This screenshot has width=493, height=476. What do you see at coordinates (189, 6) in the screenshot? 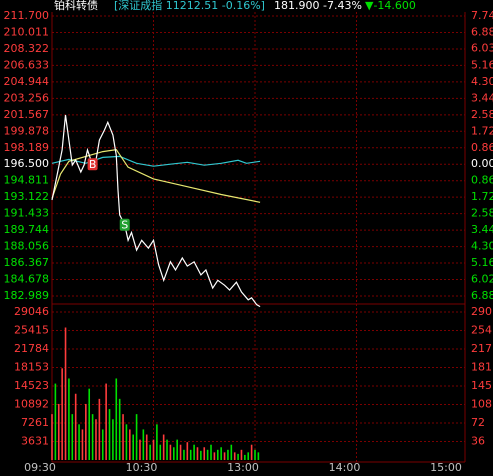
I see `index-text: [深证成指 11212.51 -0.16%]` at bounding box center [189, 6].